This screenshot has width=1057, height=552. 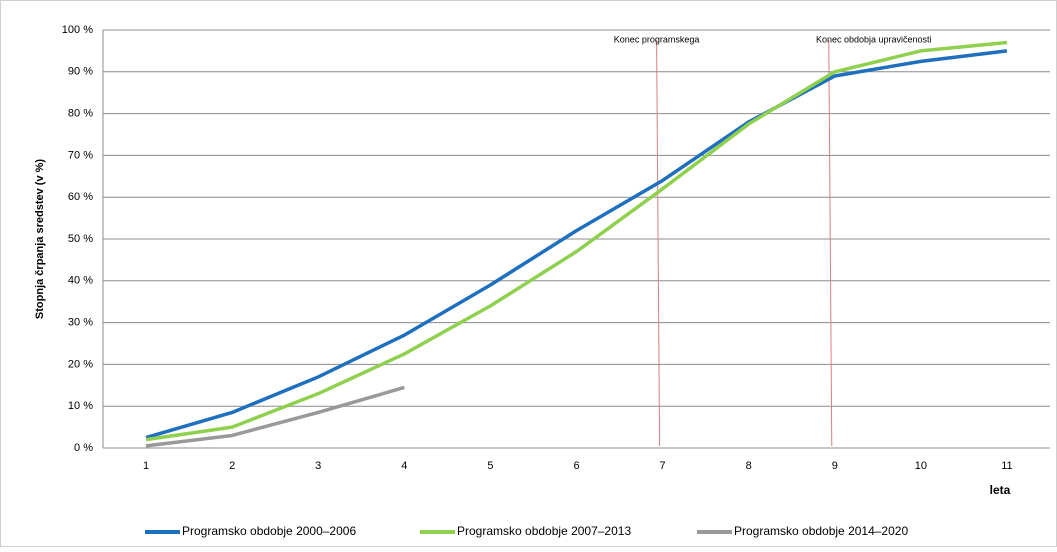 I want to click on y-tick-label: 40 %, so click(x=80, y=281).